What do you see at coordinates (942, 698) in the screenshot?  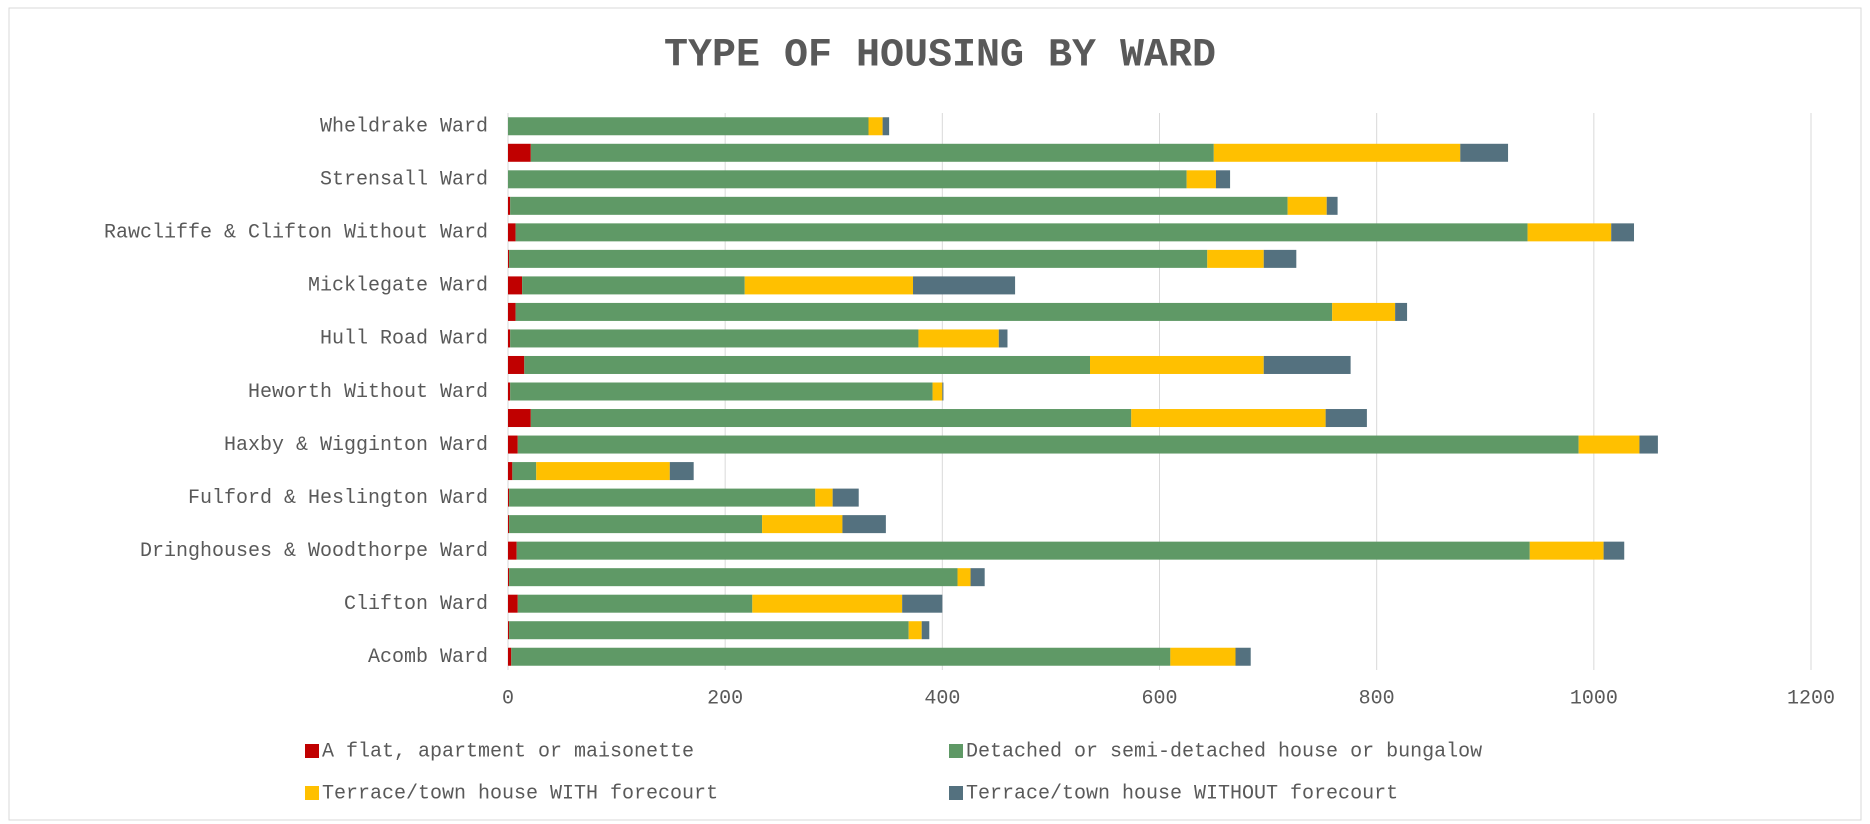 I see `x-tick-label: 400` at bounding box center [942, 698].